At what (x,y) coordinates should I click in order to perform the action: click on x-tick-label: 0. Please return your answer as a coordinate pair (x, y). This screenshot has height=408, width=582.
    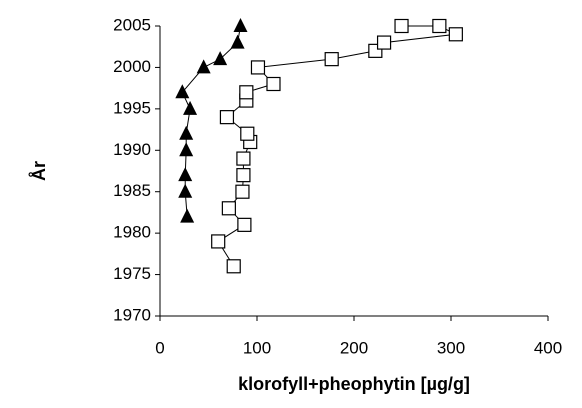
    Looking at the image, I should click on (159, 347).